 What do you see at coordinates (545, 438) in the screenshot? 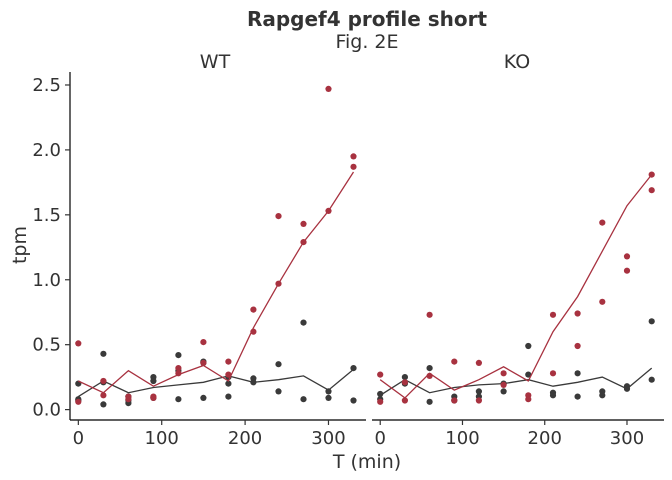
I see `x-tick-label-ko: 200` at bounding box center [545, 438].